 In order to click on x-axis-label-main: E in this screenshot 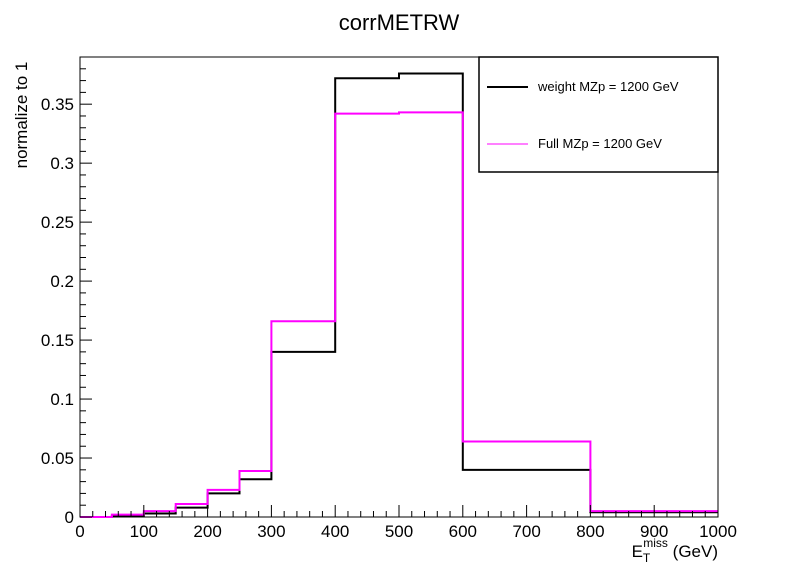, I will do `click(637, 551)`.